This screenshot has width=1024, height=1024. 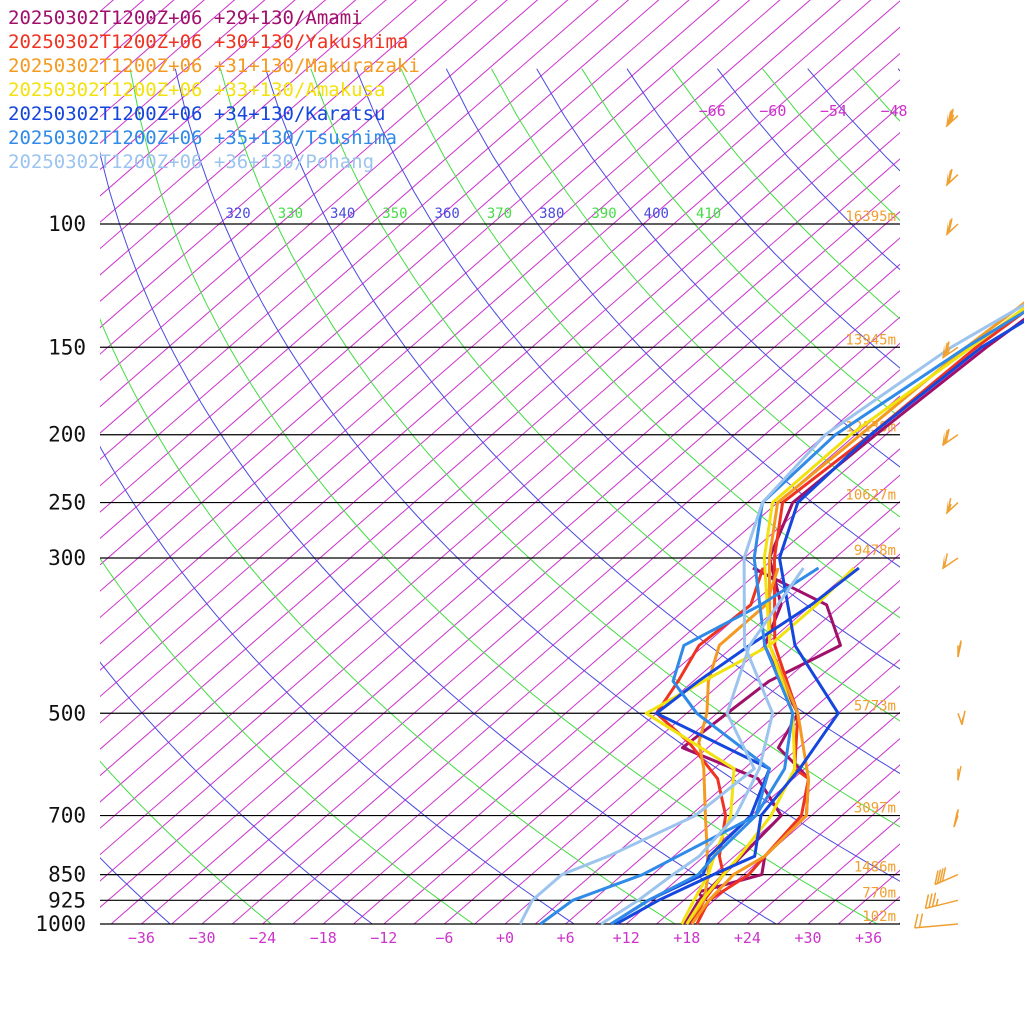 I want to click on temperature-tick-label: +12, so click(x=626, y=938).